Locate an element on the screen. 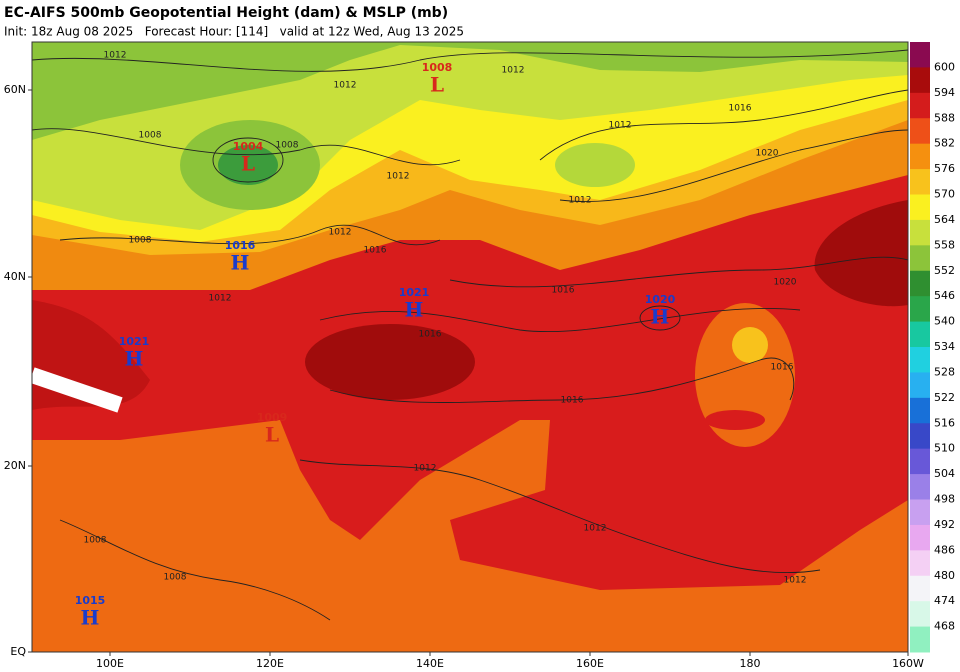  colorbar-label: 588 is located at coordinates (944, 117).